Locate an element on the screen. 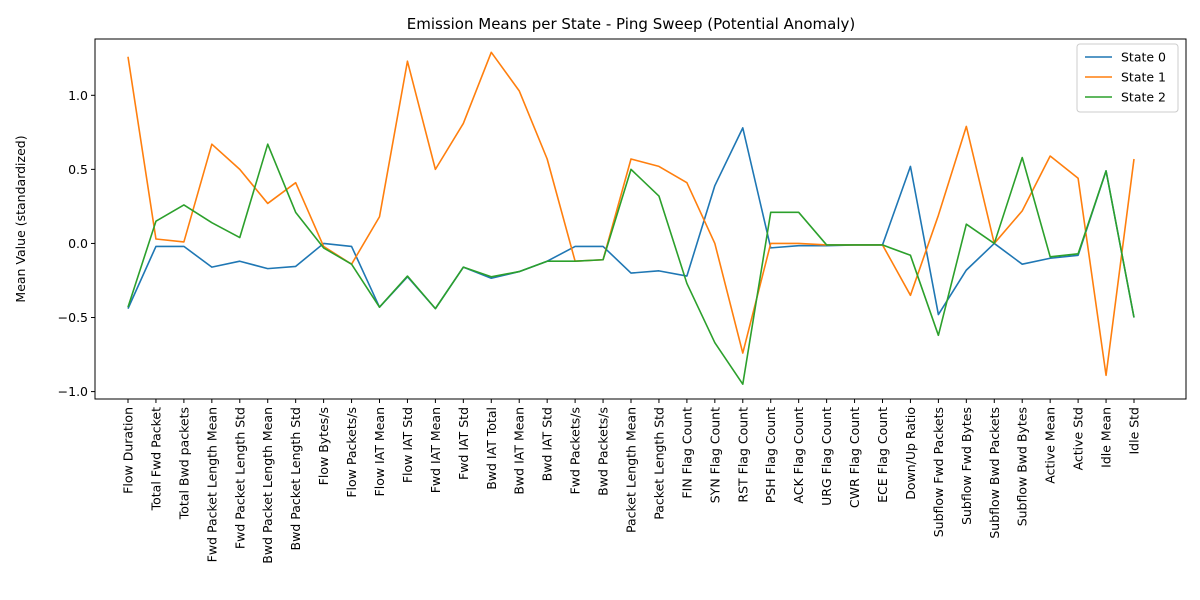 This screenshot has height=600, width=1200. x-tick-label: Idle Std is located at coordinates (1134, 431).